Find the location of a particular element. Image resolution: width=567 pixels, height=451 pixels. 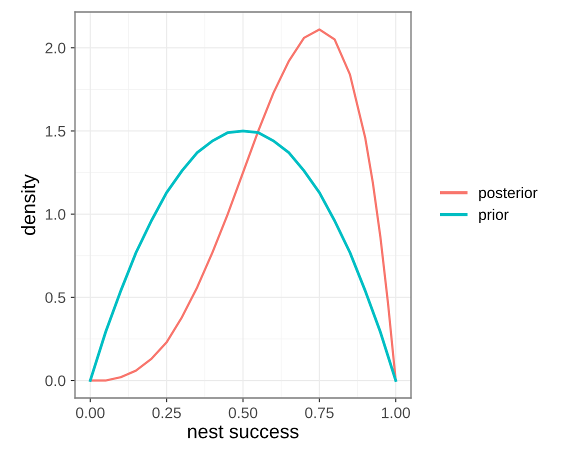

x-tick-label: 0.75 is located at coordinates (319, 412).